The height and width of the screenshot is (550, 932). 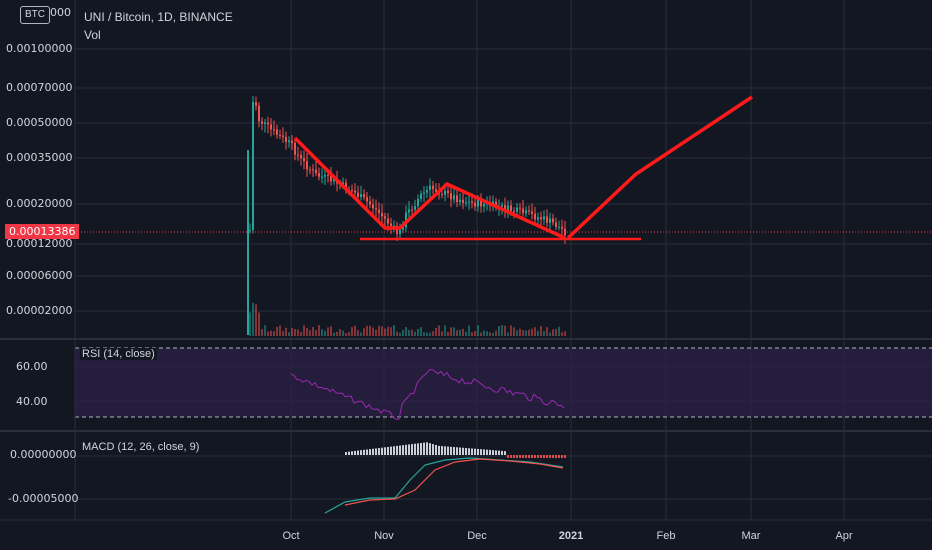 I want to click on time-label: 2021, so click(x=571, y=536).